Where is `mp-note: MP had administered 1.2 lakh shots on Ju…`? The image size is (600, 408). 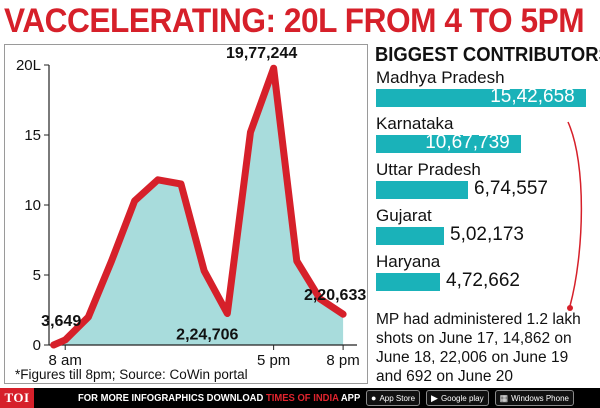
mp-note: MP had administered 1.2 lakh shots on Ju… is located at coordinates (478, 348).